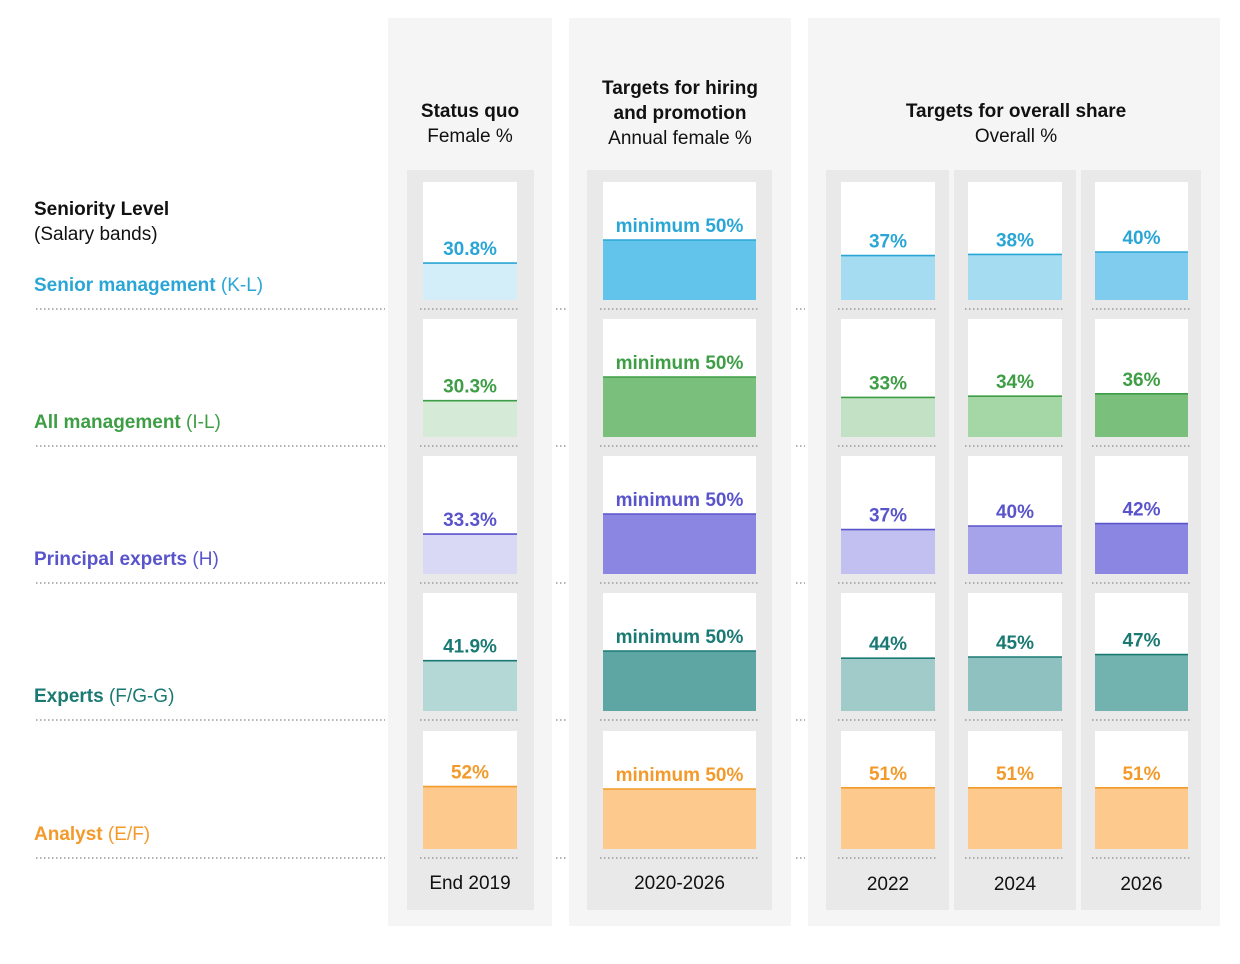 This screenshot has width=1240, height=964. What do you see at coordinates (679, 883) in the screenshot?
I see `column-label: 2020-2026` at bounding box center [679, 883].